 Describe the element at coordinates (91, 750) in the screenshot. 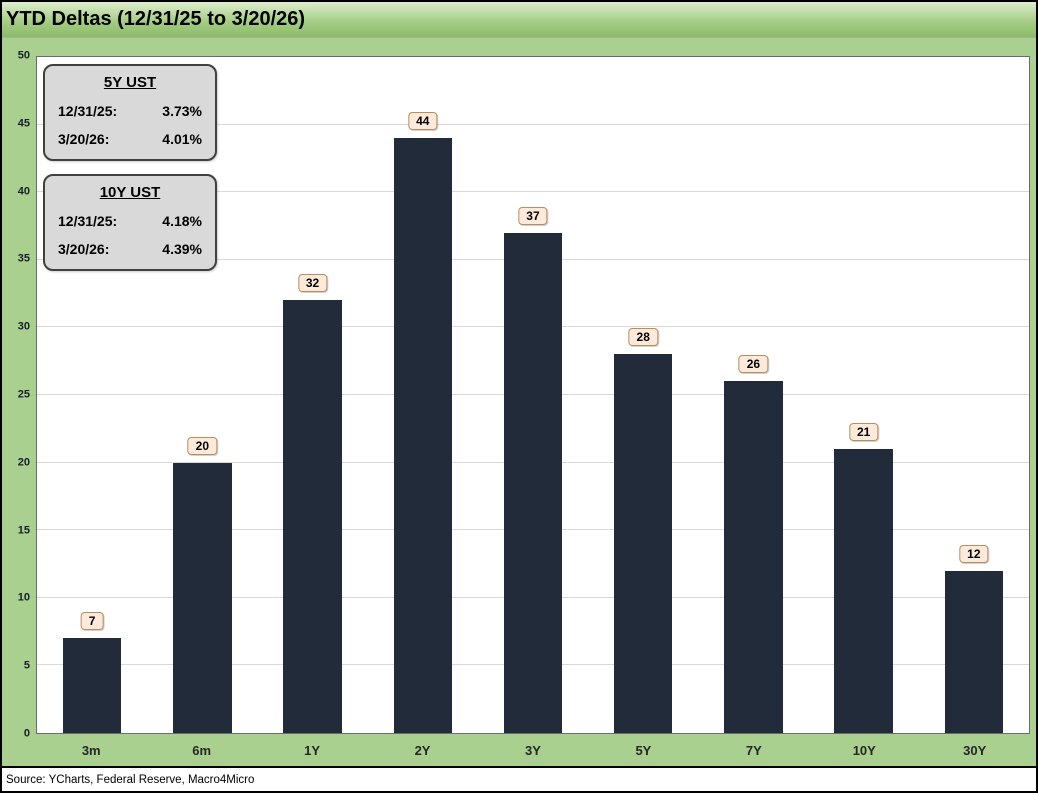

I see `x-axis-label: 3m` at that location.